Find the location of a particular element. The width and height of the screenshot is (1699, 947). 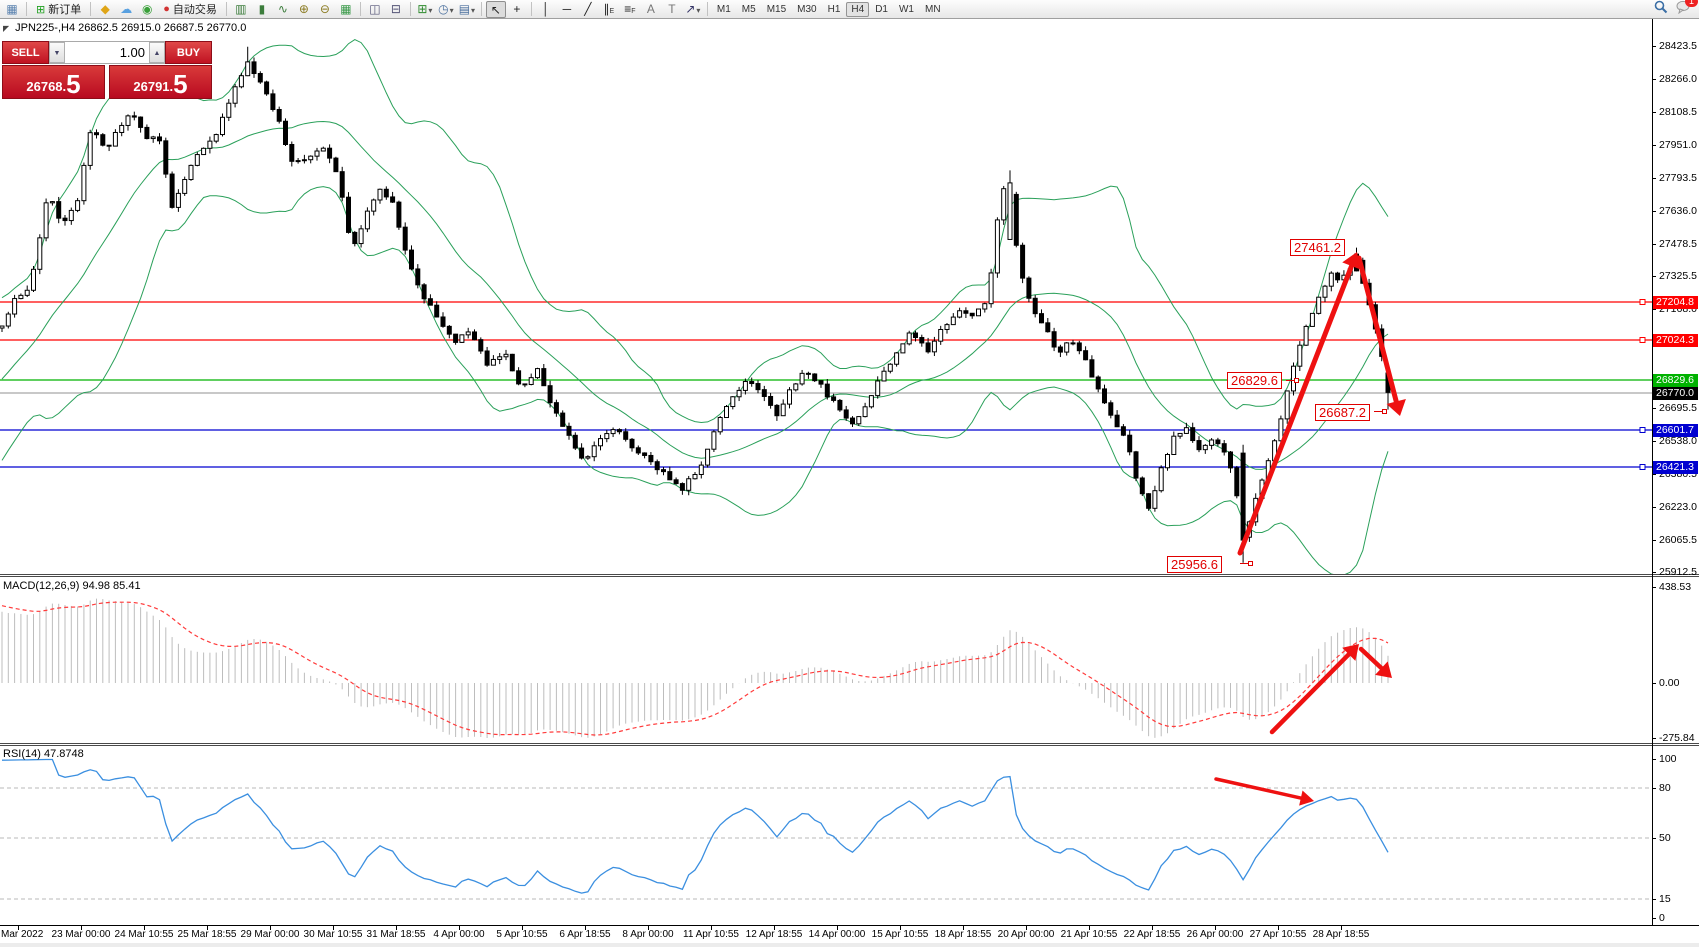

zoom-out-icon: ⊖ is located at coordinates (324, 8).